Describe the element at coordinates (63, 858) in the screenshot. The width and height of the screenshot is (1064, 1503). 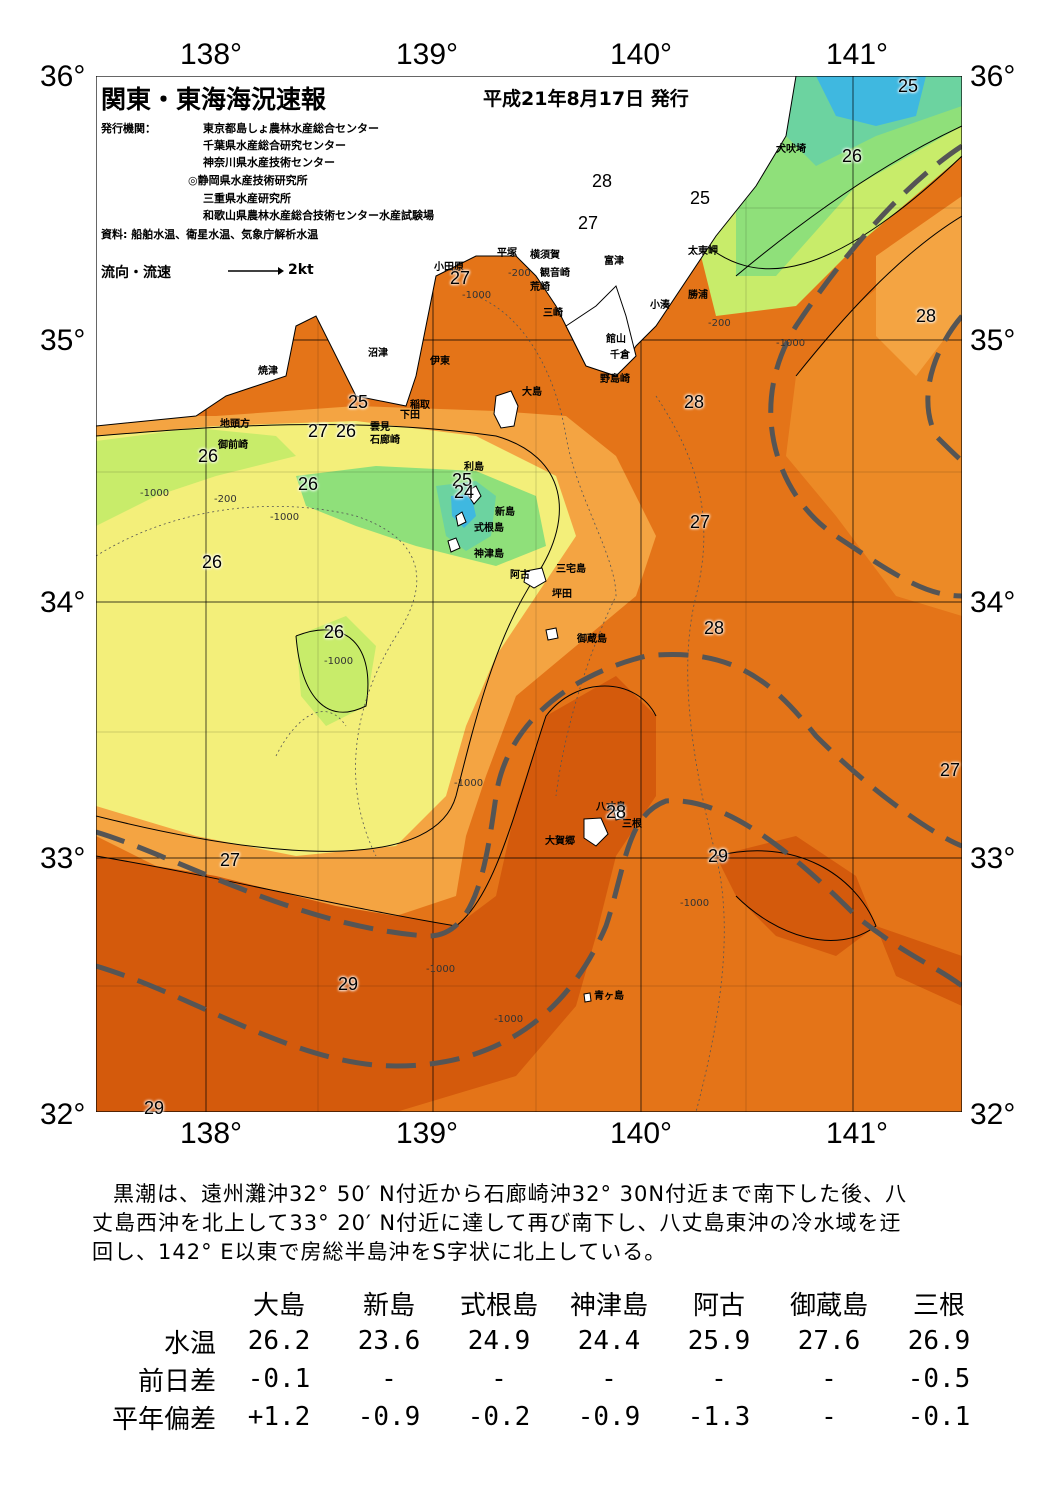
I see `lat-label-33-left: 33°` at that location.